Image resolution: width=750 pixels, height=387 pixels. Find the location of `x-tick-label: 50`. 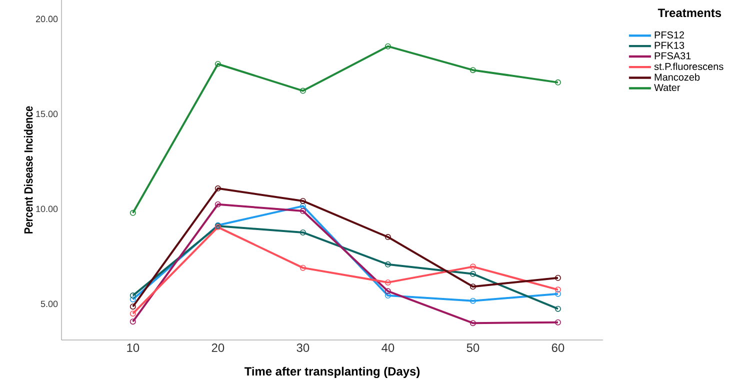

x-tick-label: 50 is located at coordinates (473, 348).